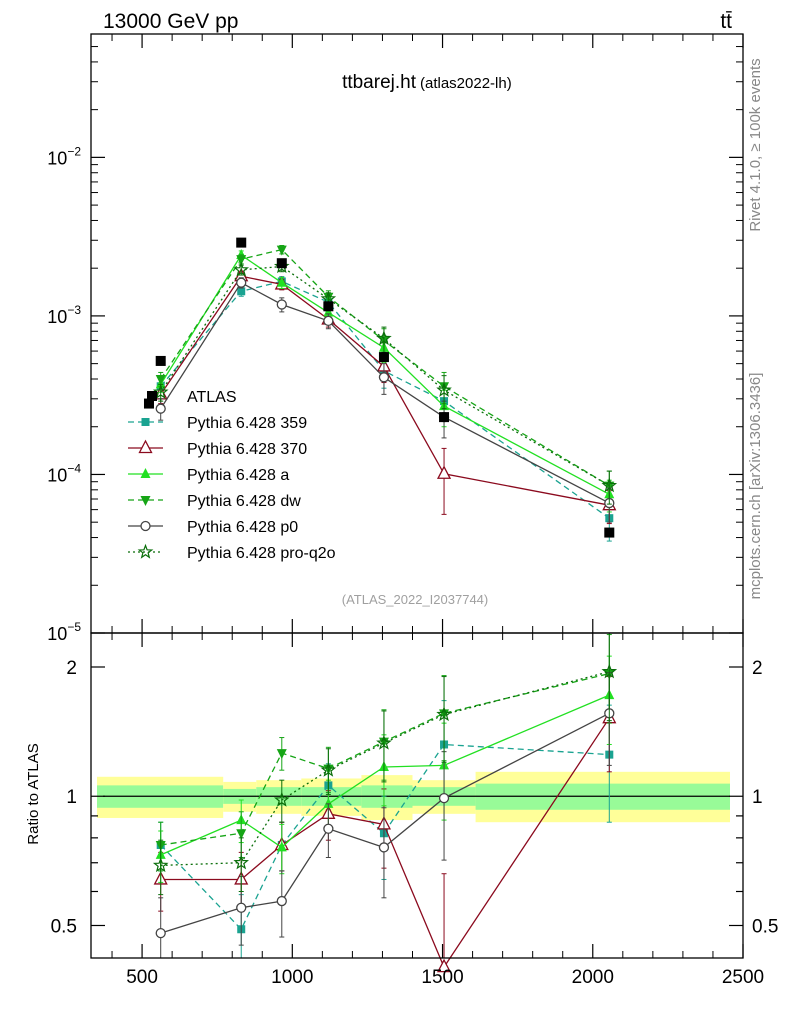 The image size is (786, 1024). What do you see at coordinates (64, 473) in the screenshot?
I see `main-ytick-label: 10⁻⁴` at bounding box center [64, 473].